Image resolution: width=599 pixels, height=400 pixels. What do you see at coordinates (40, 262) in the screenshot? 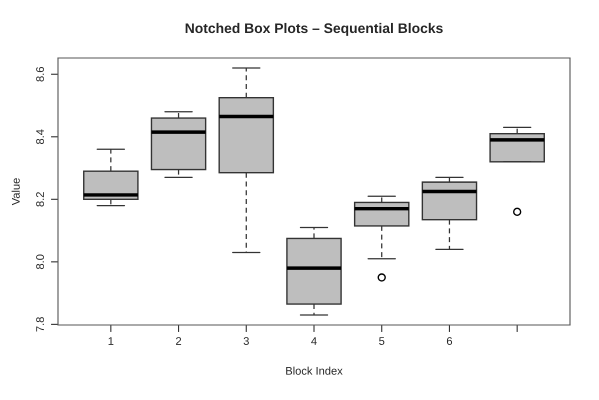
I see `y-tick-label: 8.0` at bounding box center [40, 262].